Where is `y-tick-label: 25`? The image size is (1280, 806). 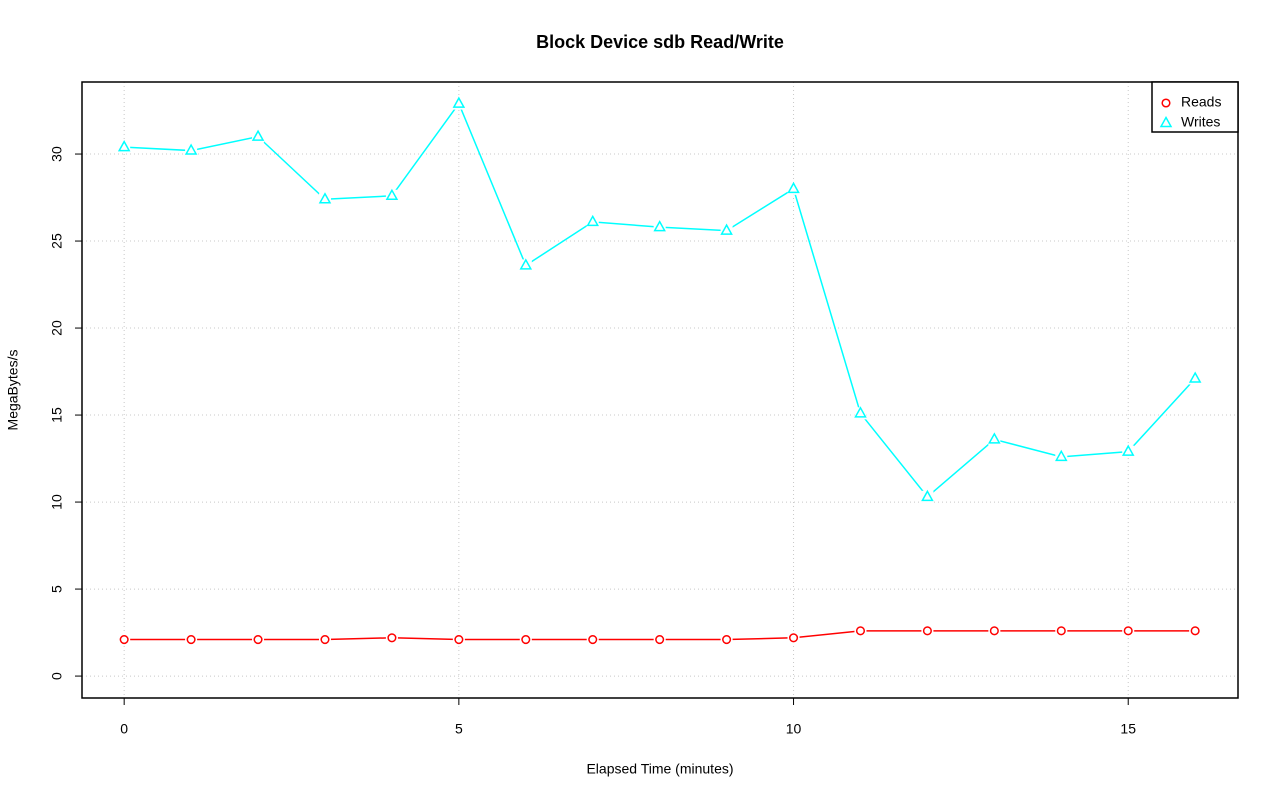
y-tick-label: 25 is located at coordinates (57, 241).